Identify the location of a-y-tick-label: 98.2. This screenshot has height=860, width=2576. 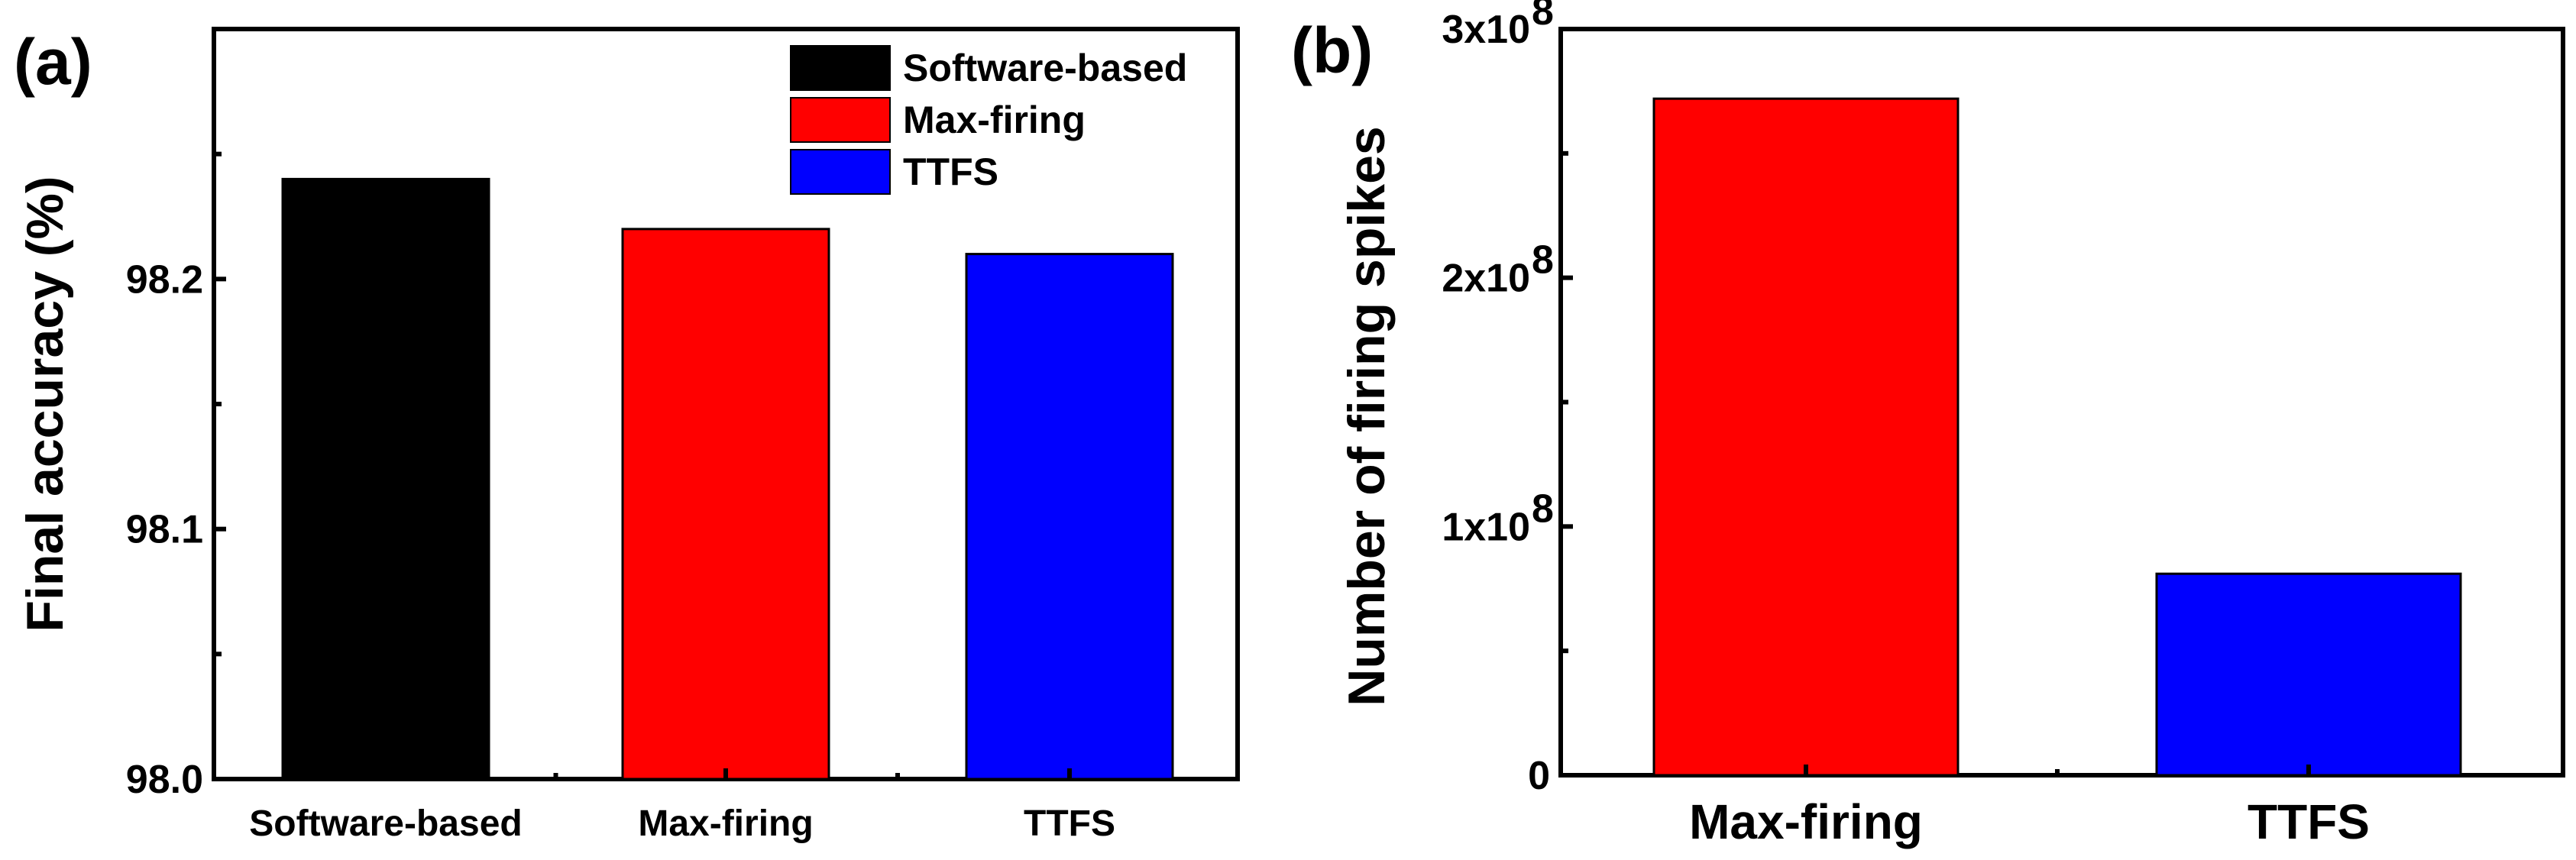
(164, 279).